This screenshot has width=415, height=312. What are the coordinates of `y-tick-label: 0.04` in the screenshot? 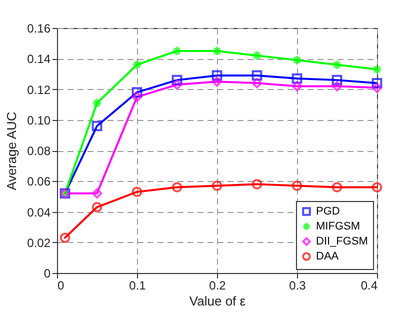 It's located at (39, 212).